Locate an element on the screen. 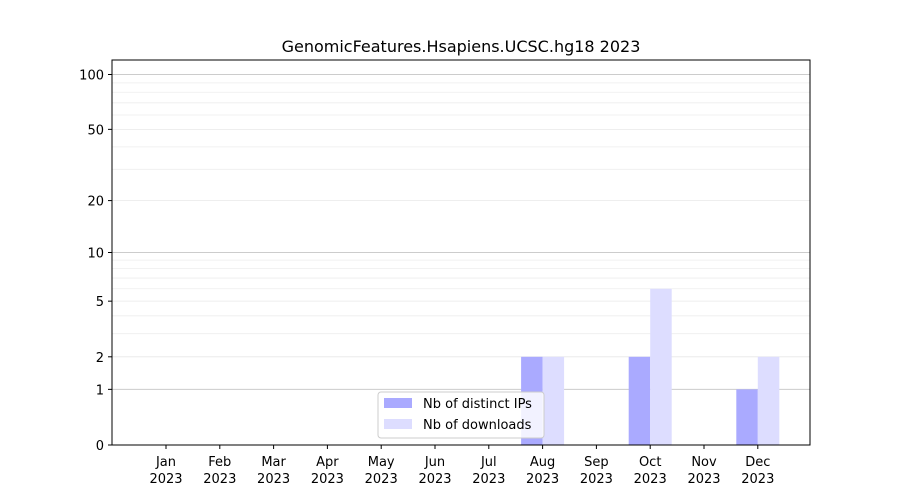  bar-distinct-ips-oct is located at coordinates (639, 400).